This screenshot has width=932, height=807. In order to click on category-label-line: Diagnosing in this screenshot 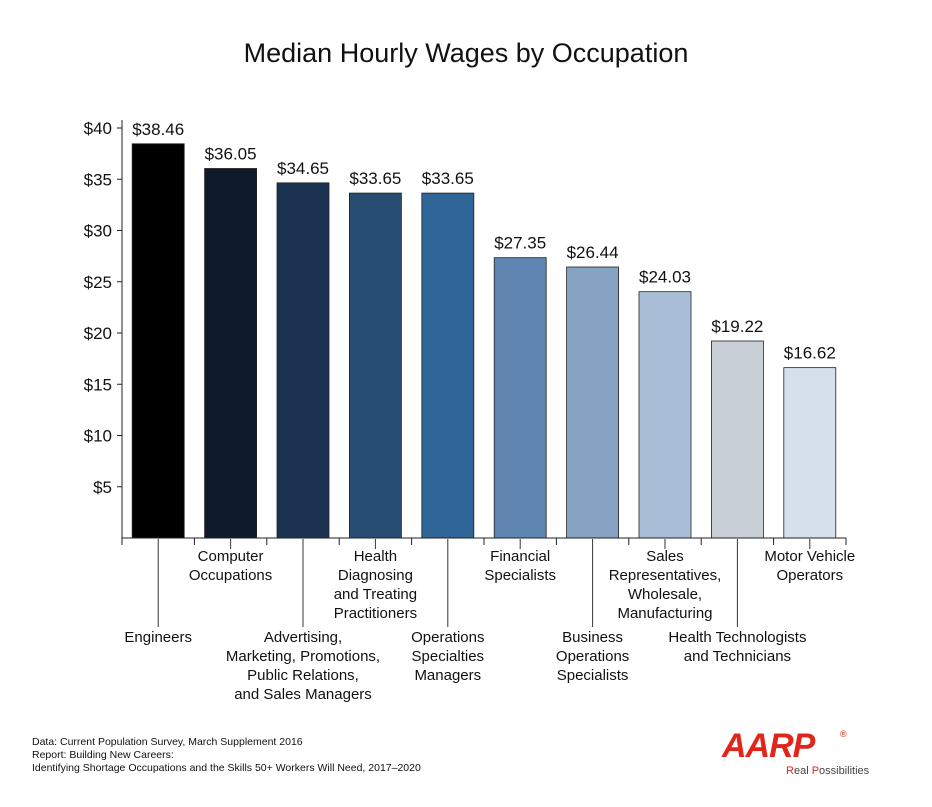, I will do `click(375, 575)`.